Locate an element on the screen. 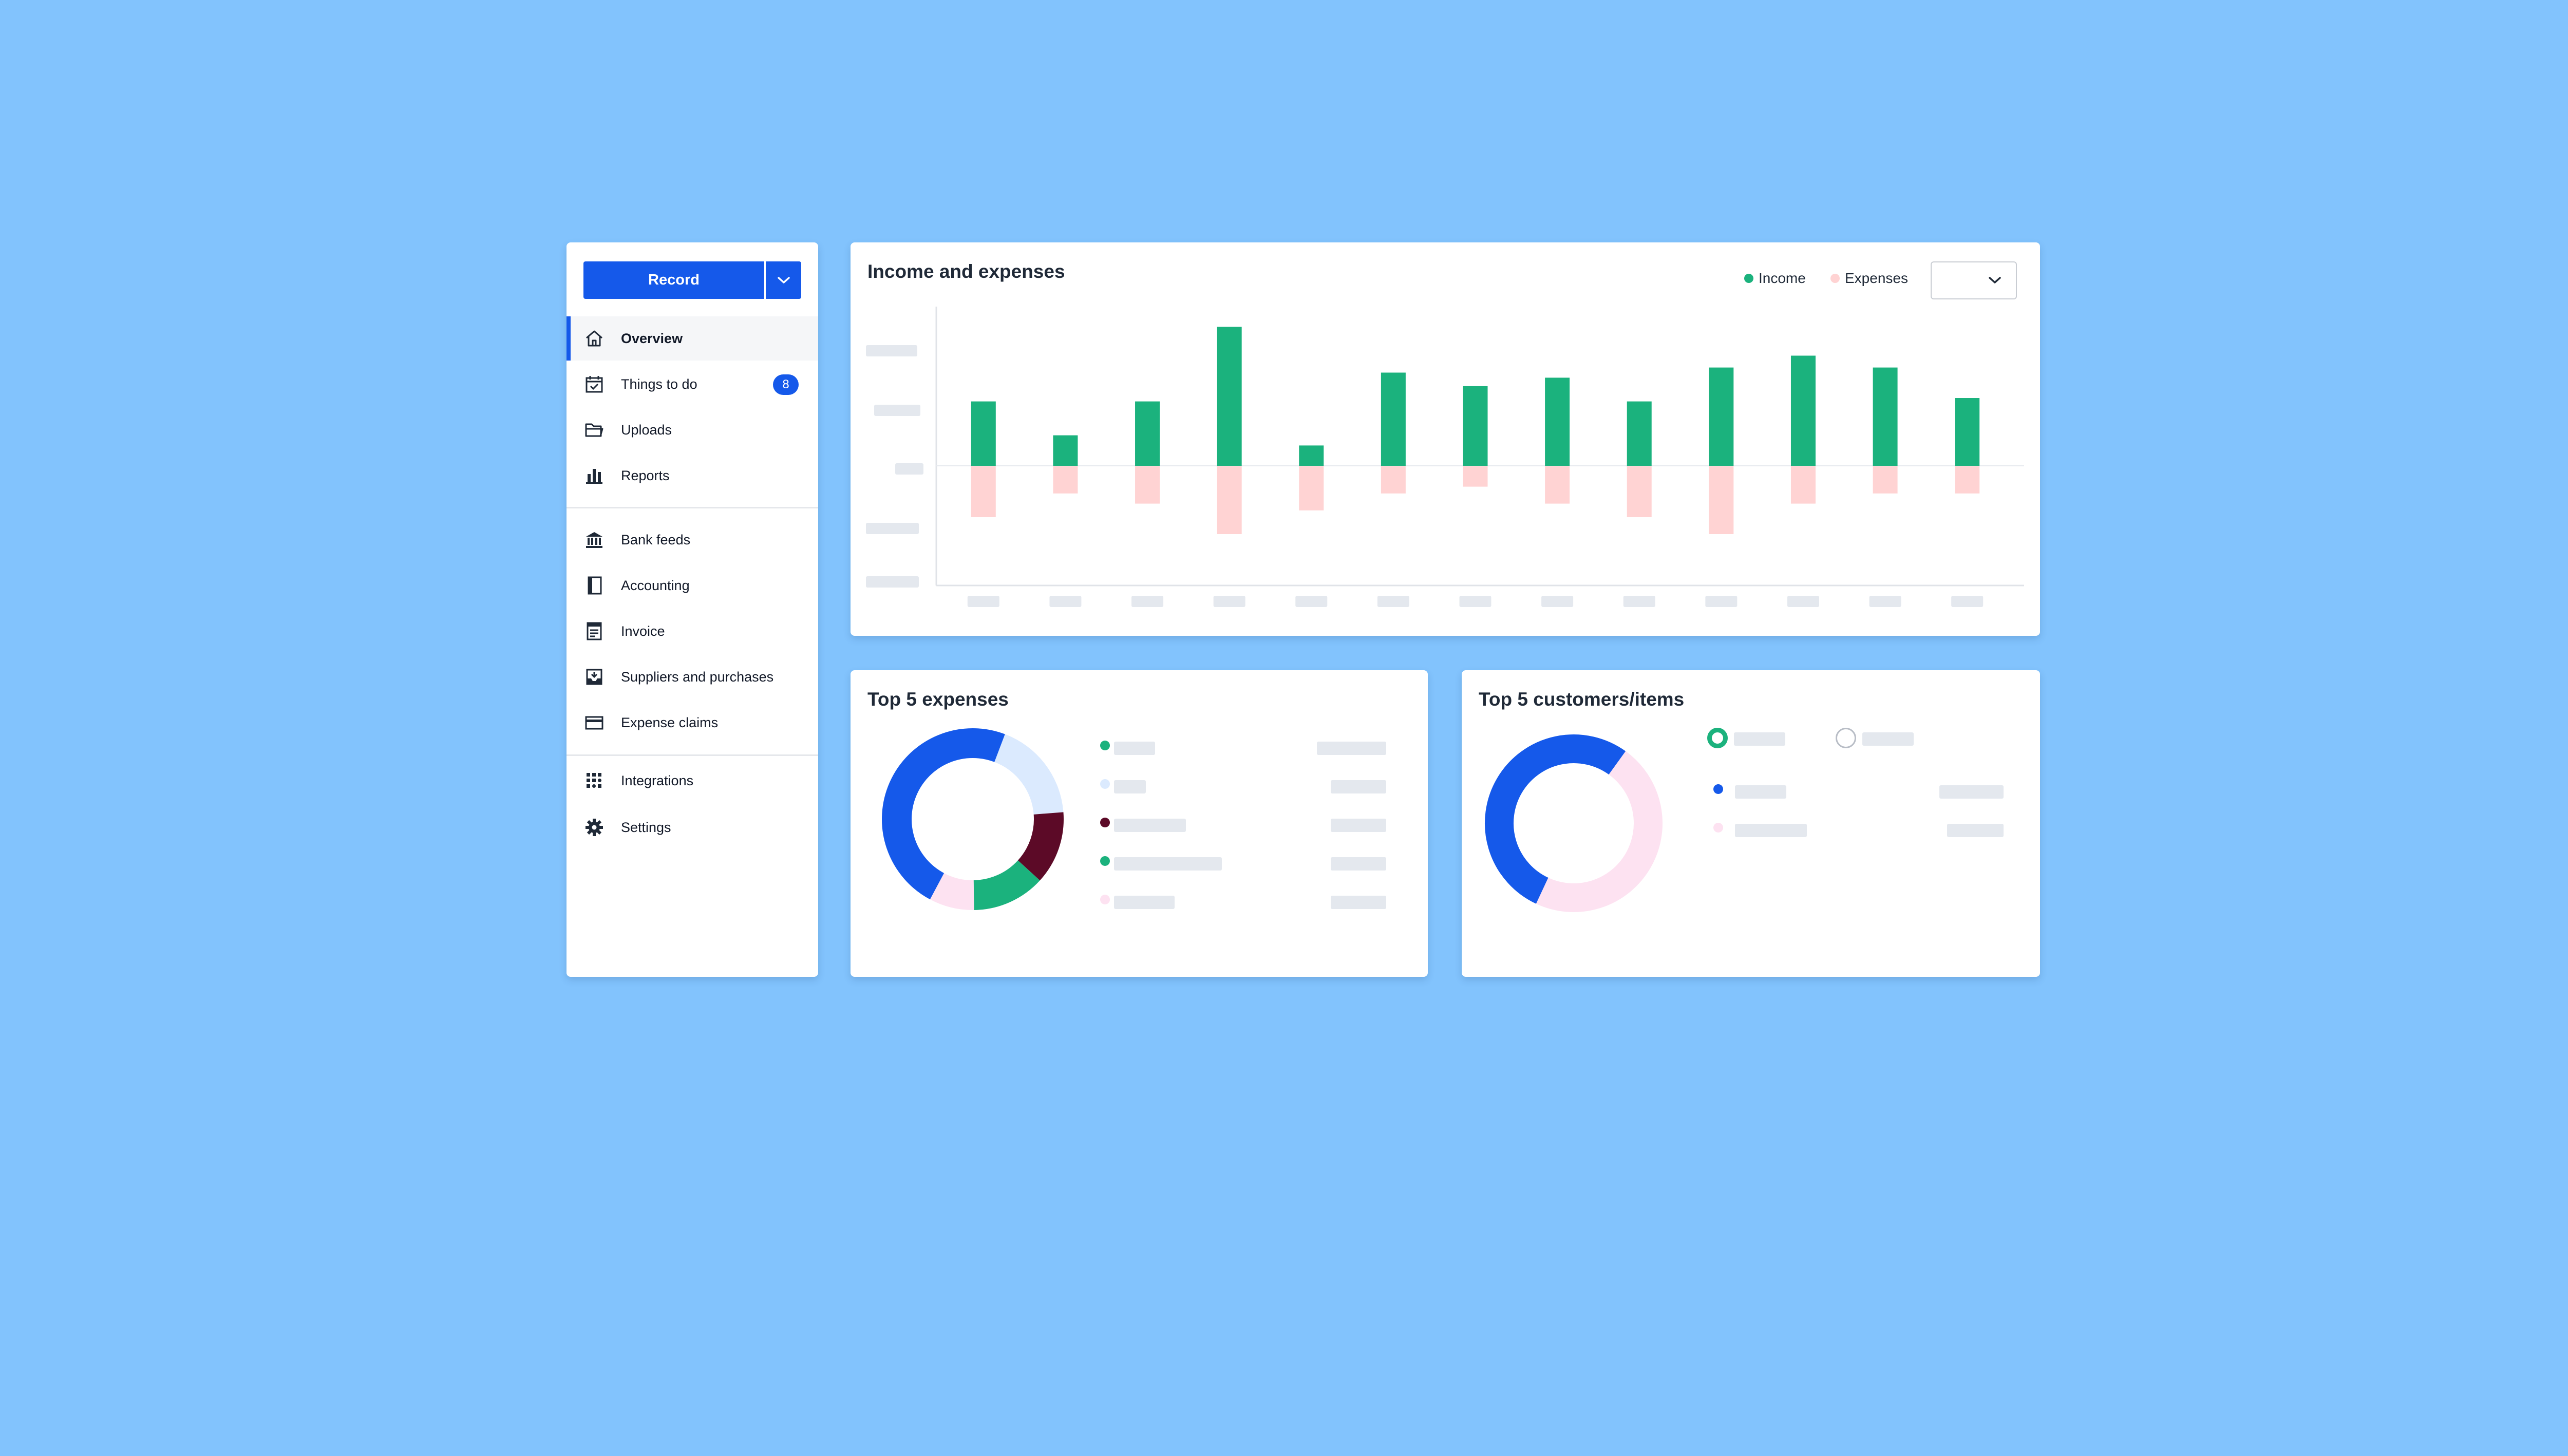  sidebar-item-label: Invoice is located at coordinates (643, 631).